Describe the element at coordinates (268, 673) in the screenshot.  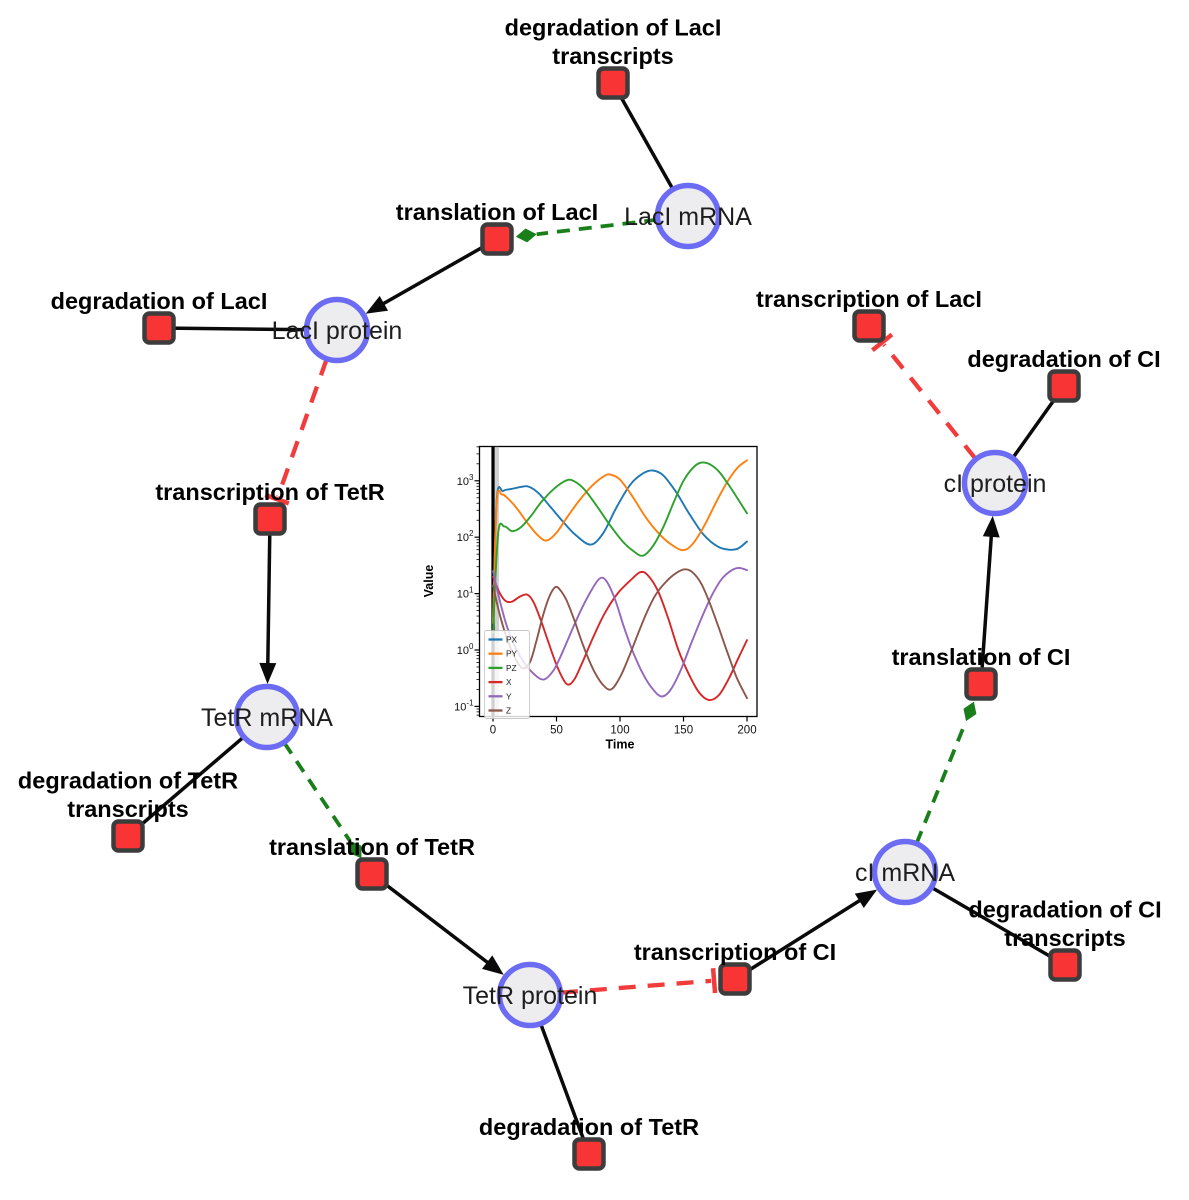
I see `edge-transcr_tetR-tetR_mRNA-arrowhead` at that location.